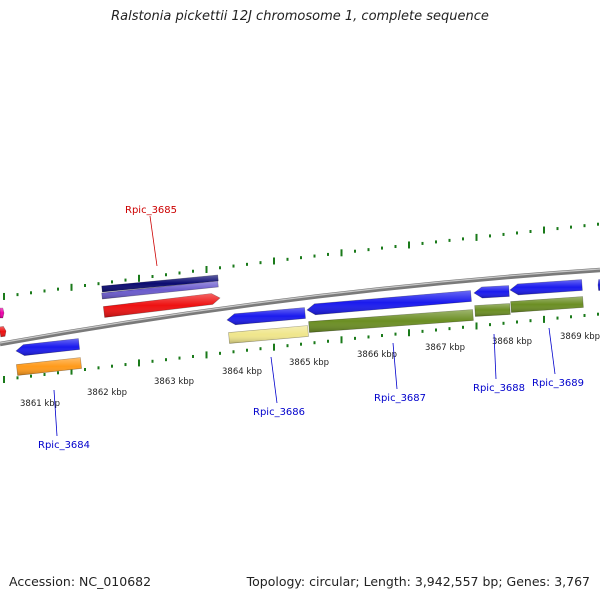 This screenshot has width=600, height=600. I want to click on inner-scale-ruler, so click(301, 348).